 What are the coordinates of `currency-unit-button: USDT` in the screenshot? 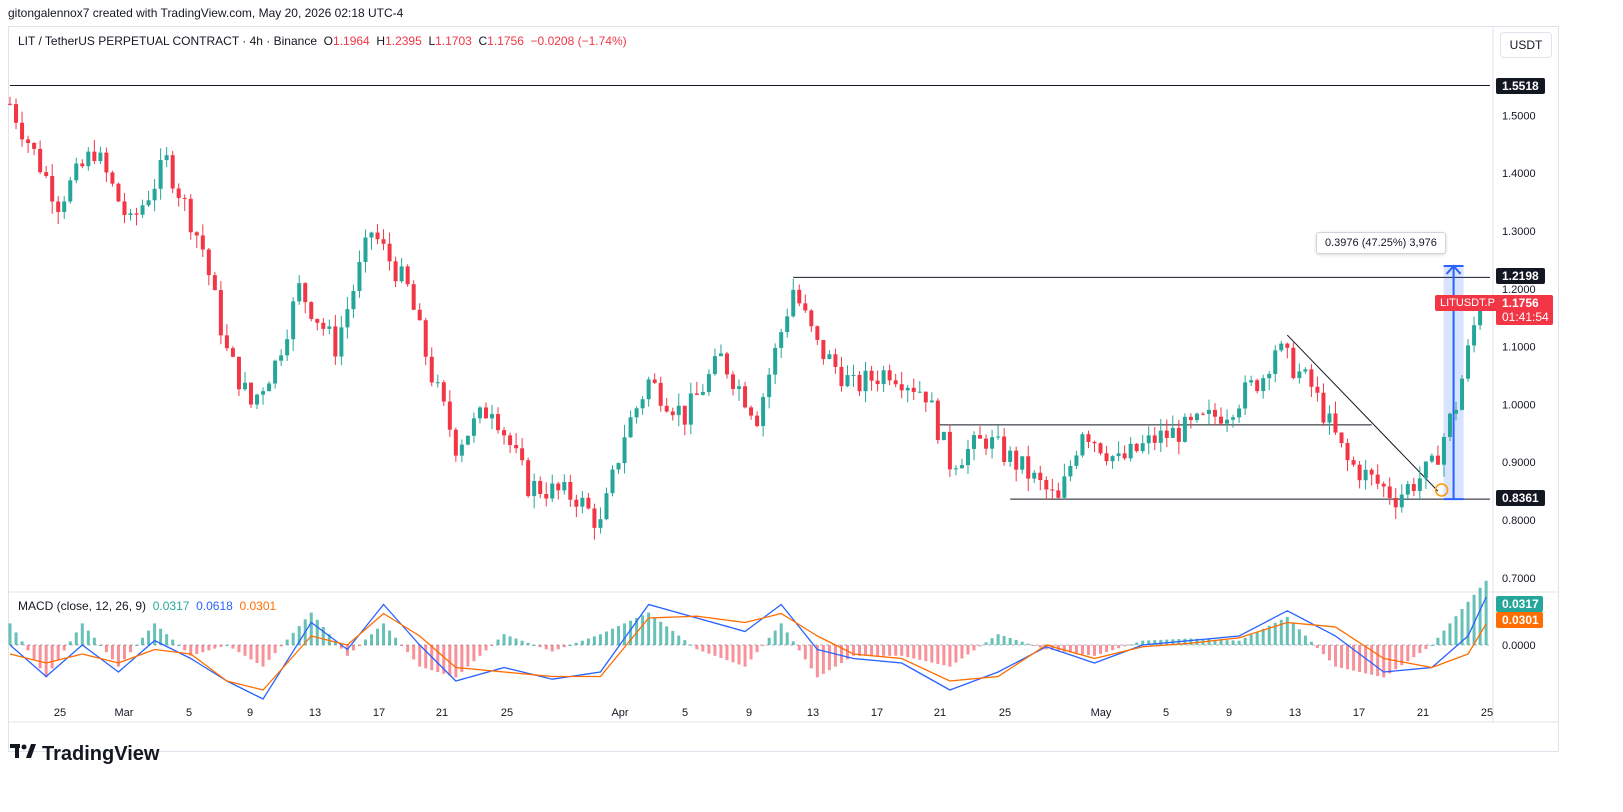 It's located at (1526, 45).